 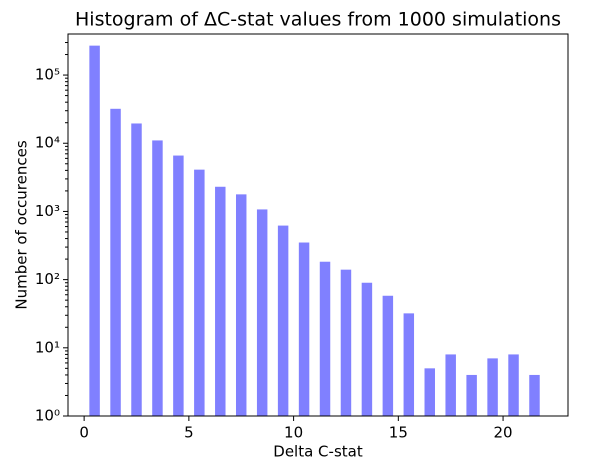 What do you see at coordinates (318, 452) in the screenshot?
I see `x-axis-label: Delta C-stat` at bounding box center [318, 452].